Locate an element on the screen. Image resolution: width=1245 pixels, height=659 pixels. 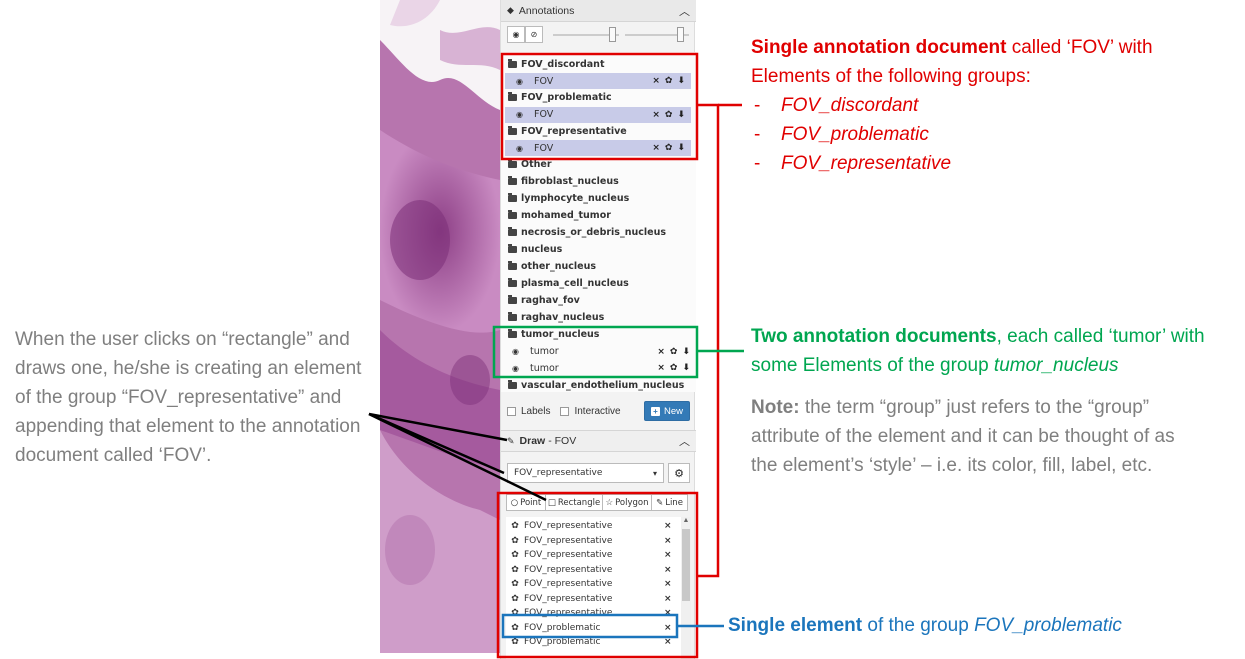
annotation-group-vascular-endothelium-nucleus: vascular_endothelium_nucleus is located at coordinates (598, 385).